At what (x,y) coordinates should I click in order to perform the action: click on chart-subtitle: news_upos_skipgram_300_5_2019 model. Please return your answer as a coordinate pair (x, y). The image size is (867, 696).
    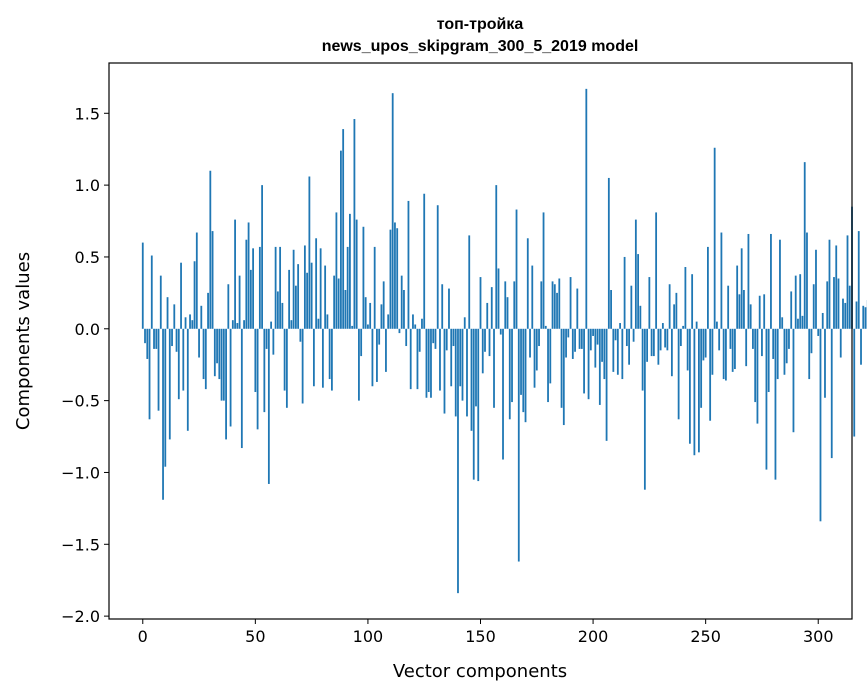
    Looking at the image, I should click on (480, 46).